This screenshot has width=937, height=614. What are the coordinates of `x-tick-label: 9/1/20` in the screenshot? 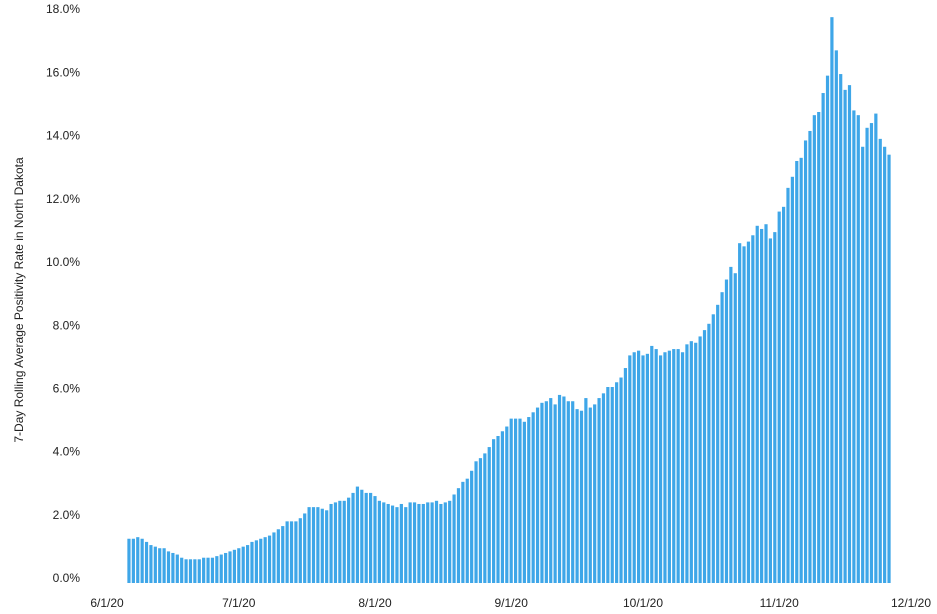 It's located at (512, 603).